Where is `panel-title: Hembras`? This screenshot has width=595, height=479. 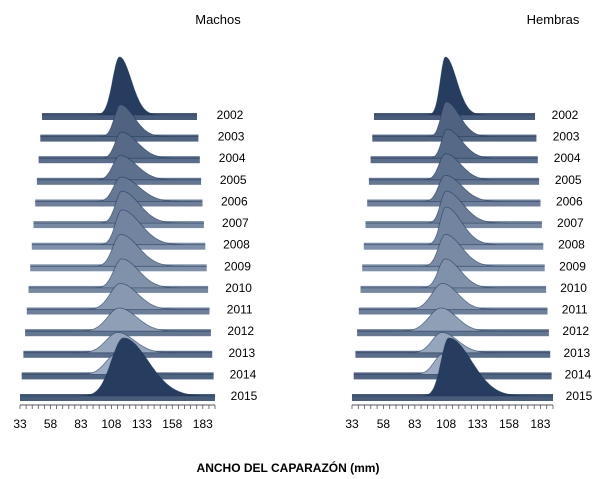
panel-title: Hembras is located at coordinates (553, 19).